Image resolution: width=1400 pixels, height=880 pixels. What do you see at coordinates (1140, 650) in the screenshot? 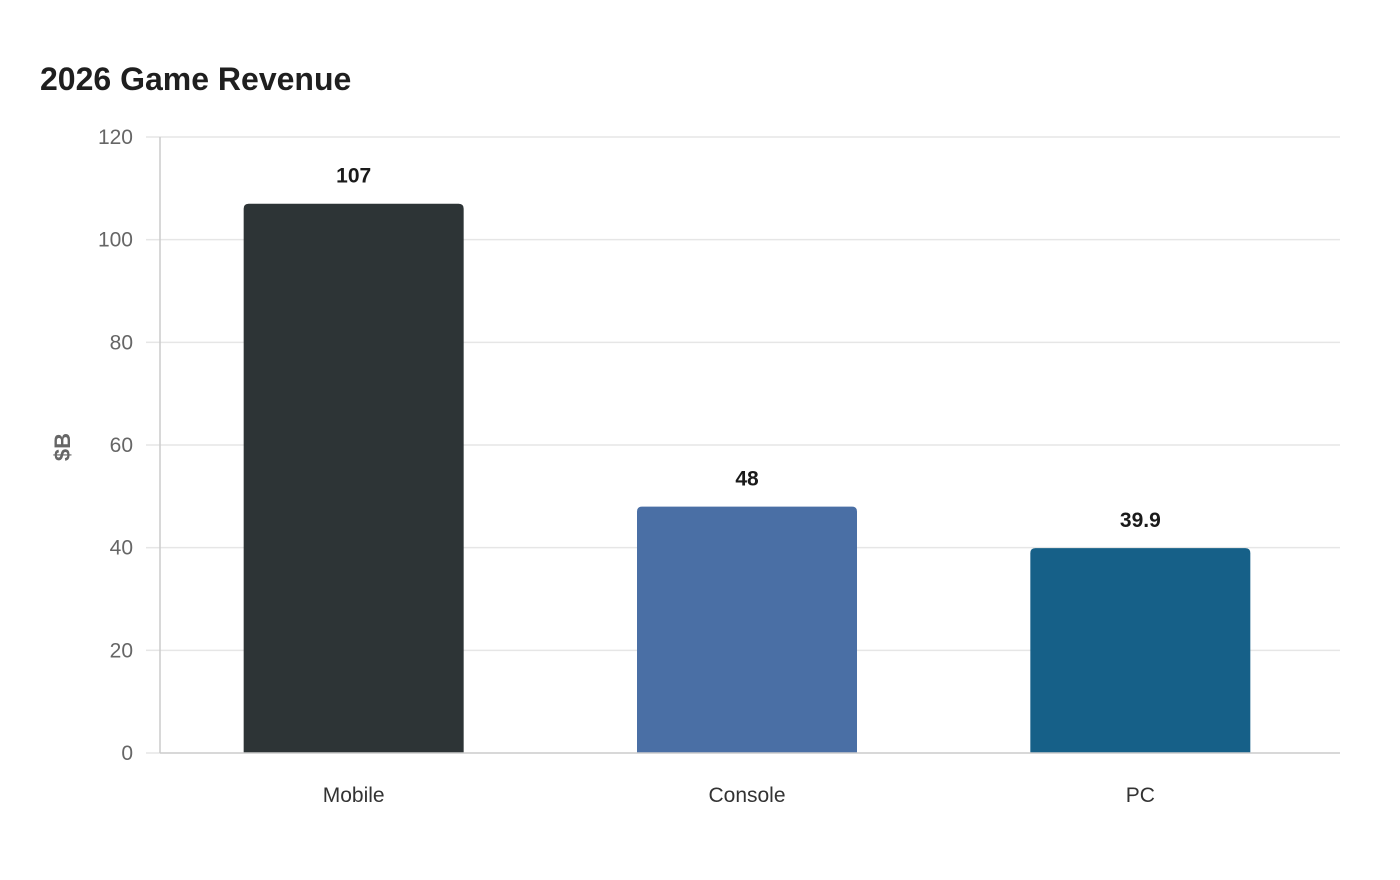
I see `bar-pc` at bounding box center [1140, 650].